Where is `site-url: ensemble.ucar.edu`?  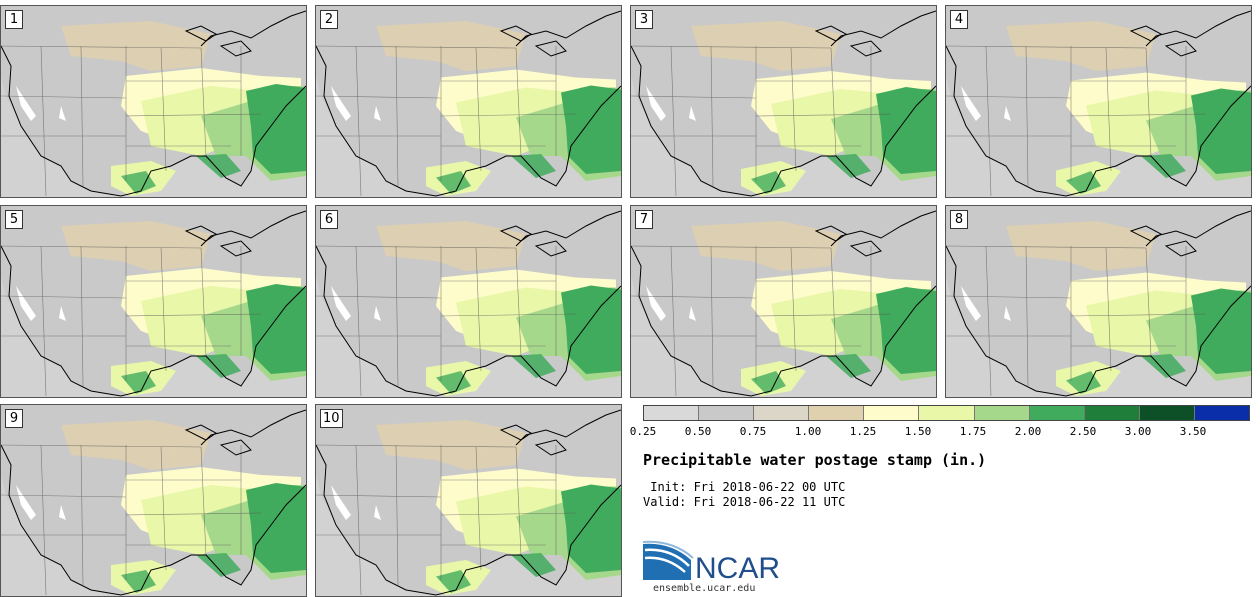
site-url: ensemble.ucar.edu is located at coordinates (704, 588).